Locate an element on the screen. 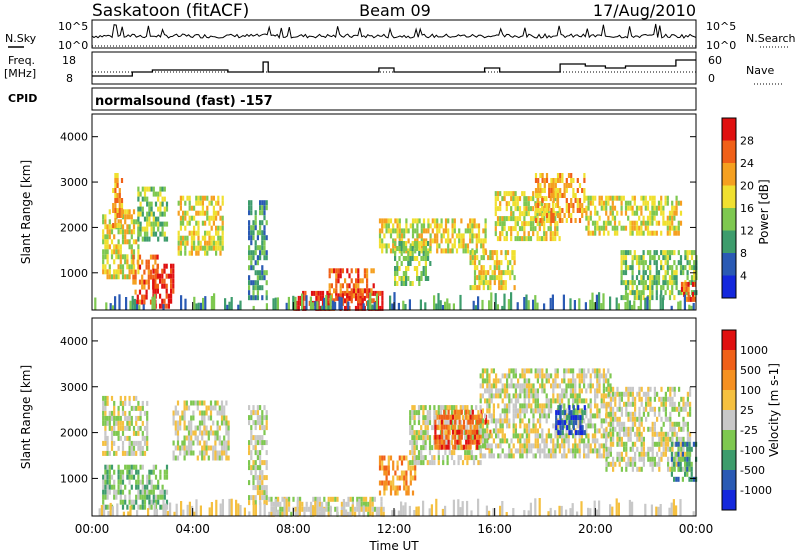  y-tick-label: 2000 is located at coordinates (74, 227).